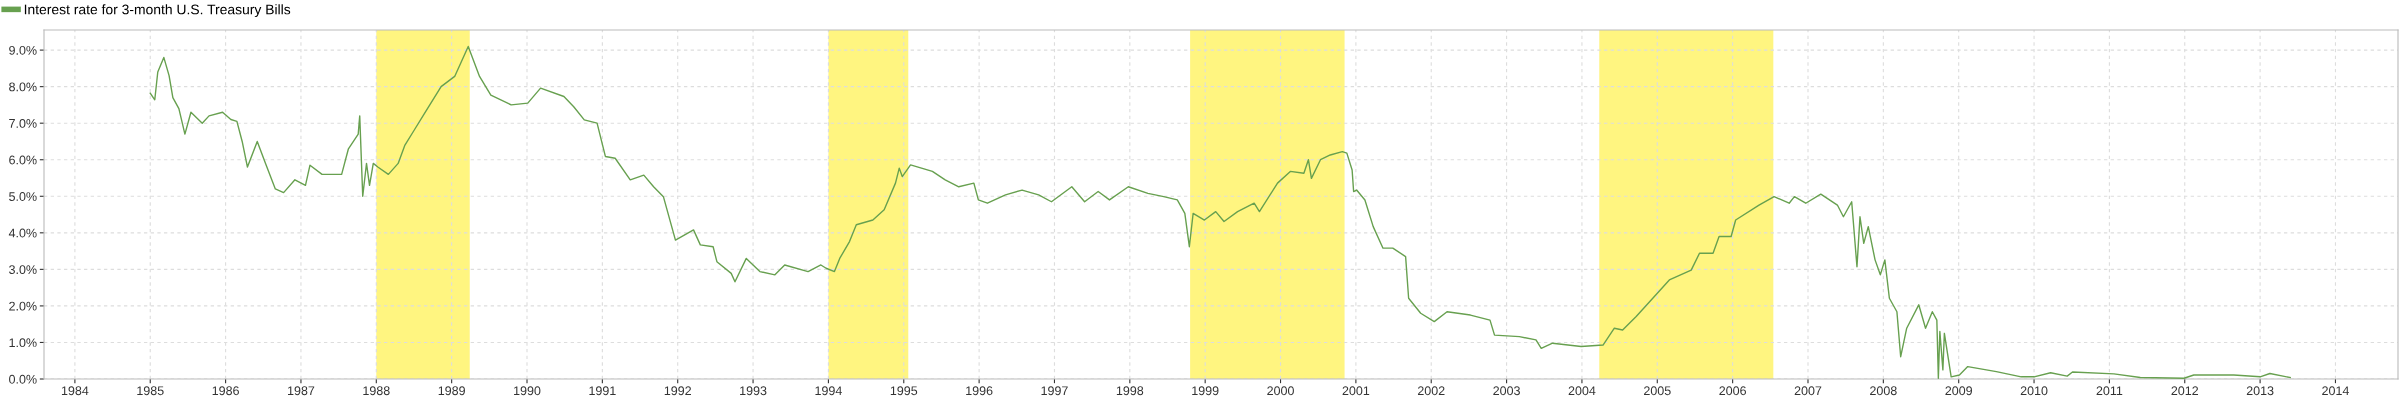 This screenshot has width=2400, height=400. Describe the element at coordinates (1732, 391) in the screenshot. I see `x-tick-label: 2006` at that location.